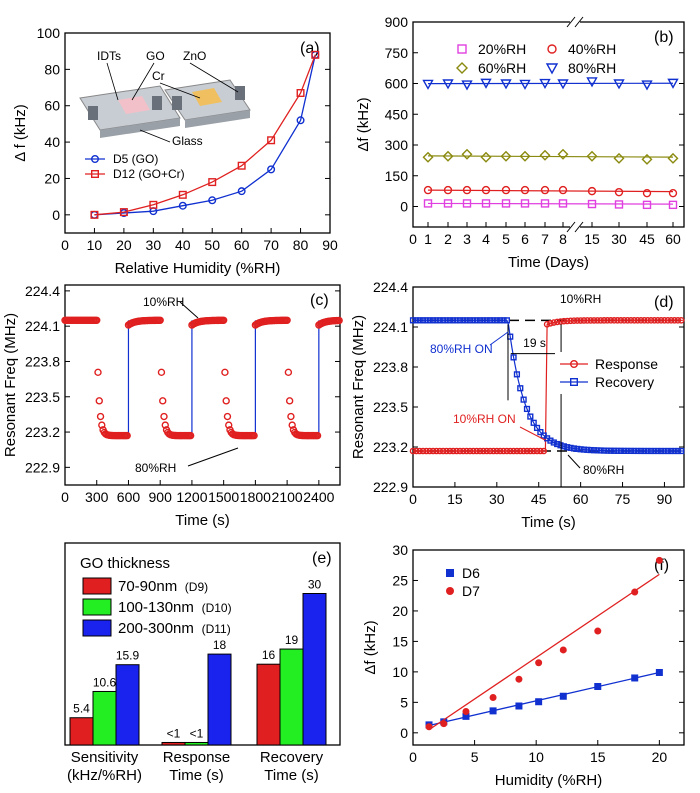 The image size is (700, 793). Describe the element at coordinates (202, 520) in the screenshot. I see `panel-c-x-axis-label: Time (s)` at that location.